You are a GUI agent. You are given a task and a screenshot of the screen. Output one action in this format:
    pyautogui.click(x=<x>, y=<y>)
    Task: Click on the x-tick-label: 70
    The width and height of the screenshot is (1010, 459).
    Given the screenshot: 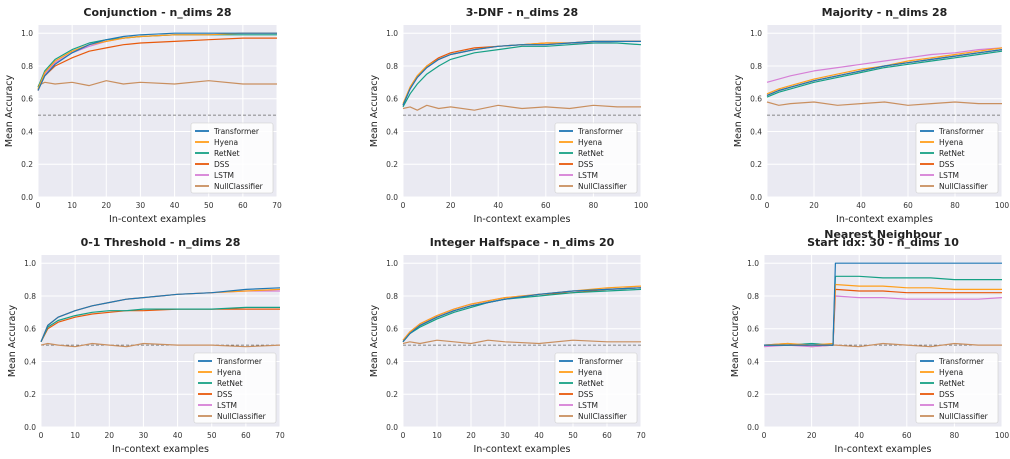 What is the action you would take?
    pyautogui.click(x=641, y=435)
    